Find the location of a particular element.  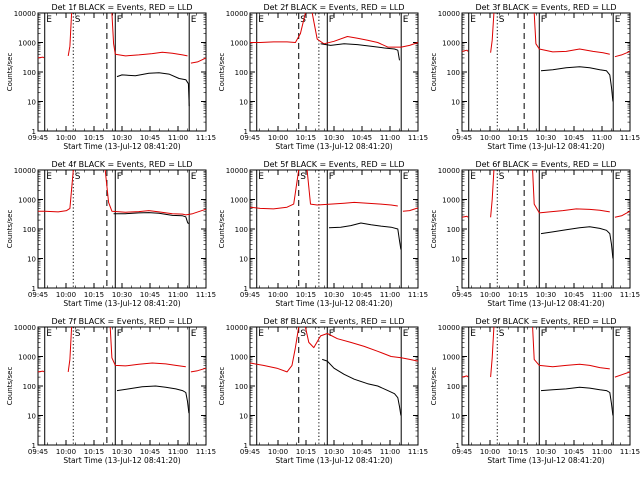

x-axis-label: Start Time (13-Jul-12 08:41:20) is located at coordinates (121, 146).